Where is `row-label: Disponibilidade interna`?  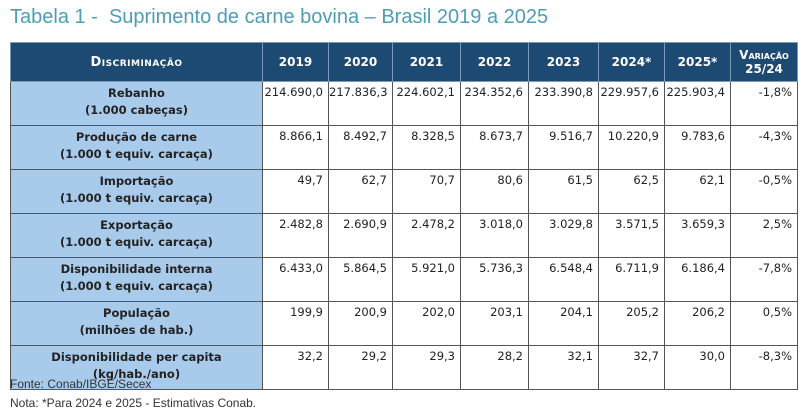 row-label: Disponibilidade interna is located at coordinates (136, 269).